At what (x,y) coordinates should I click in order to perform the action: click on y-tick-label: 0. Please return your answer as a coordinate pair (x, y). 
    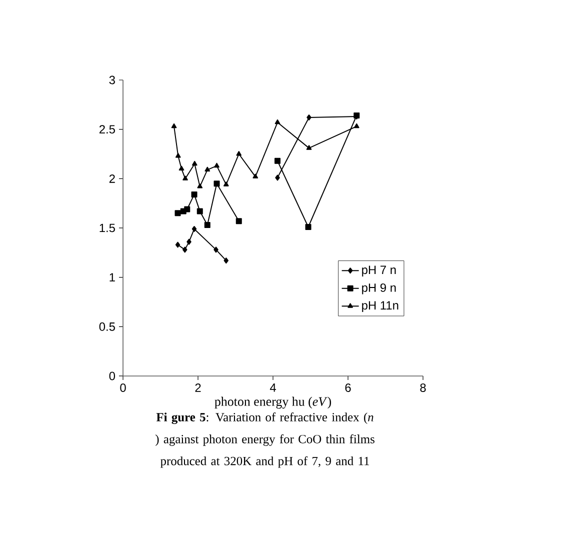
    Looking at the image, I should click on (112, 376).